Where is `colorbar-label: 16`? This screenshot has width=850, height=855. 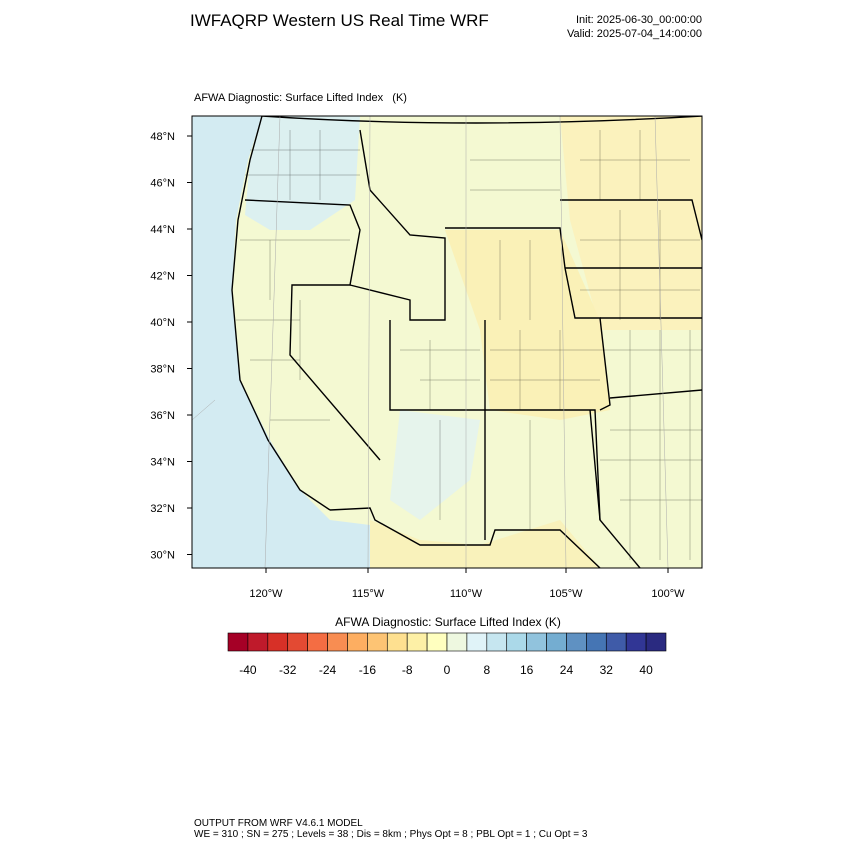
colorbar-label: 16 is located at coordinates (527, 670).